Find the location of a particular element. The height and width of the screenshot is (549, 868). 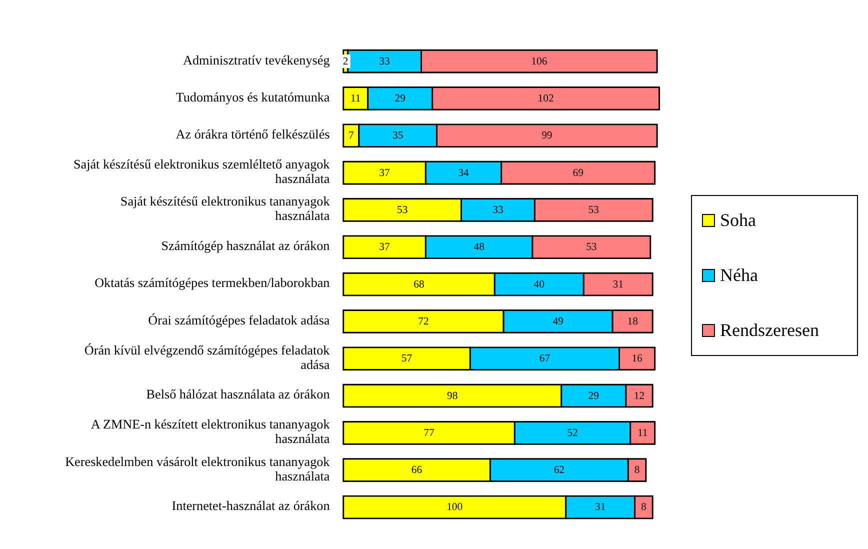

y-tick-label: Belső hálózat használata az órákon is located at coordinates (238, 394).